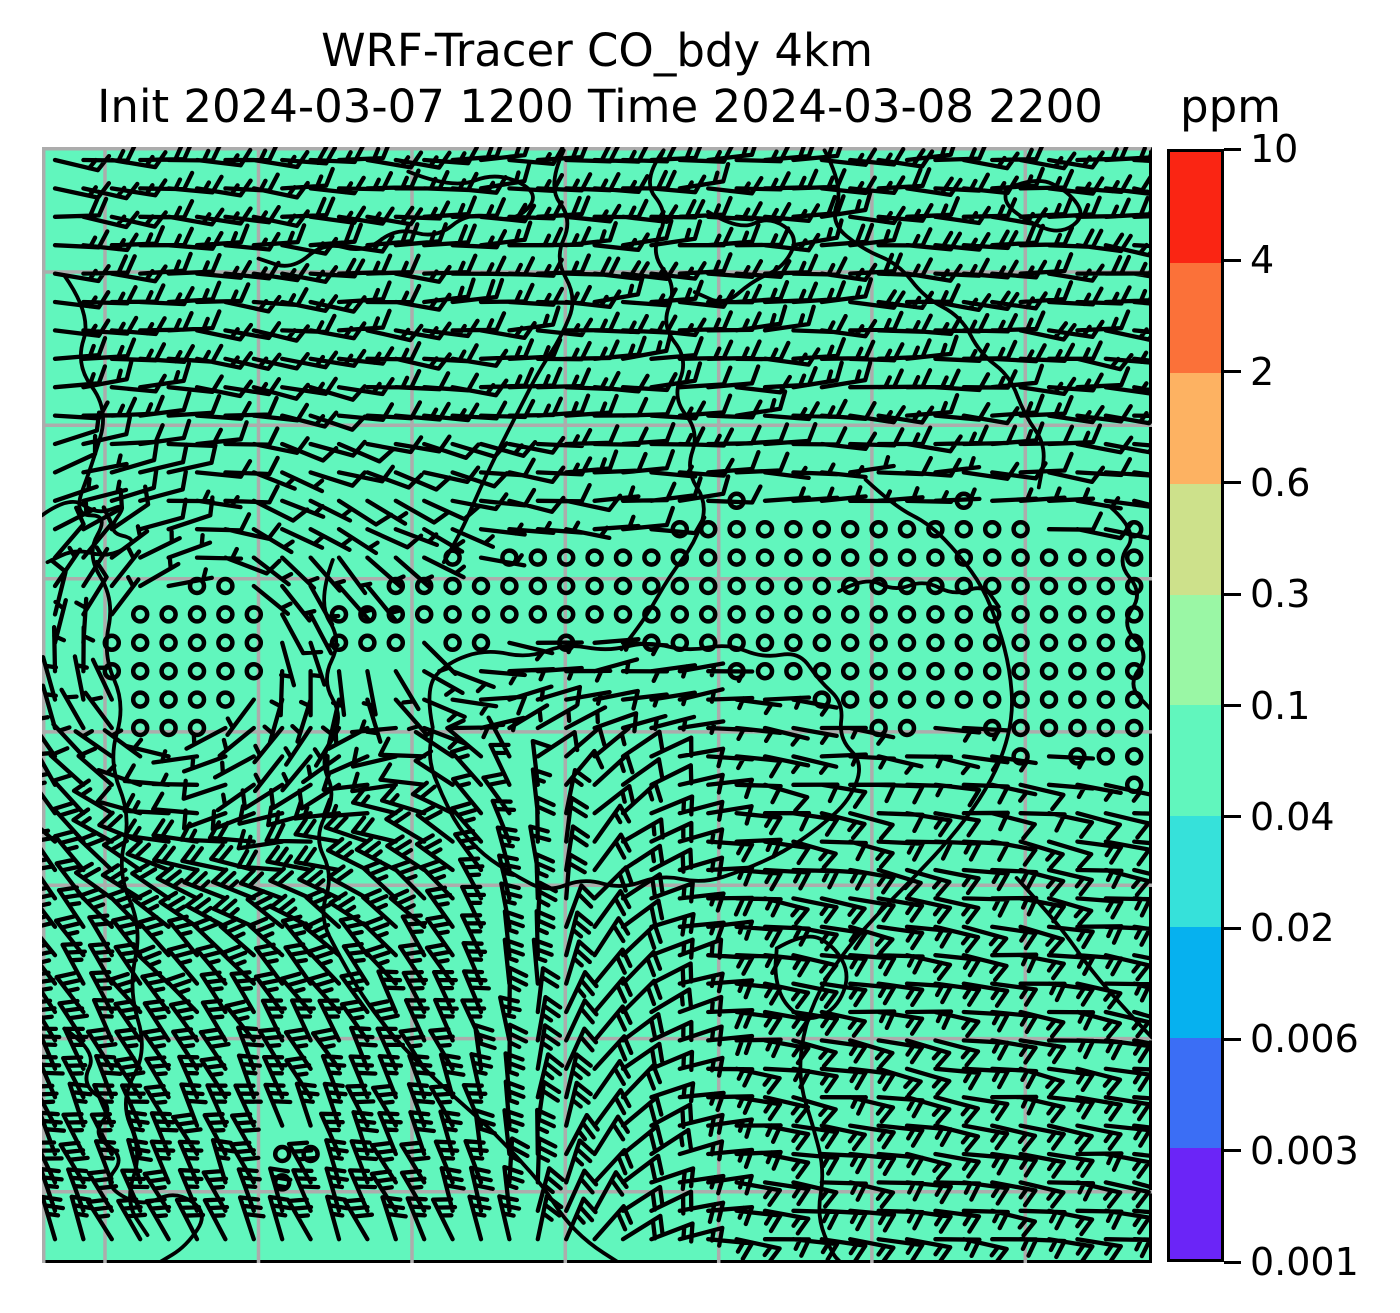  Describe the element at coordinates (1280, 594) in the screenshot. I see `colorbar-tick-label: 0.3` at that location.